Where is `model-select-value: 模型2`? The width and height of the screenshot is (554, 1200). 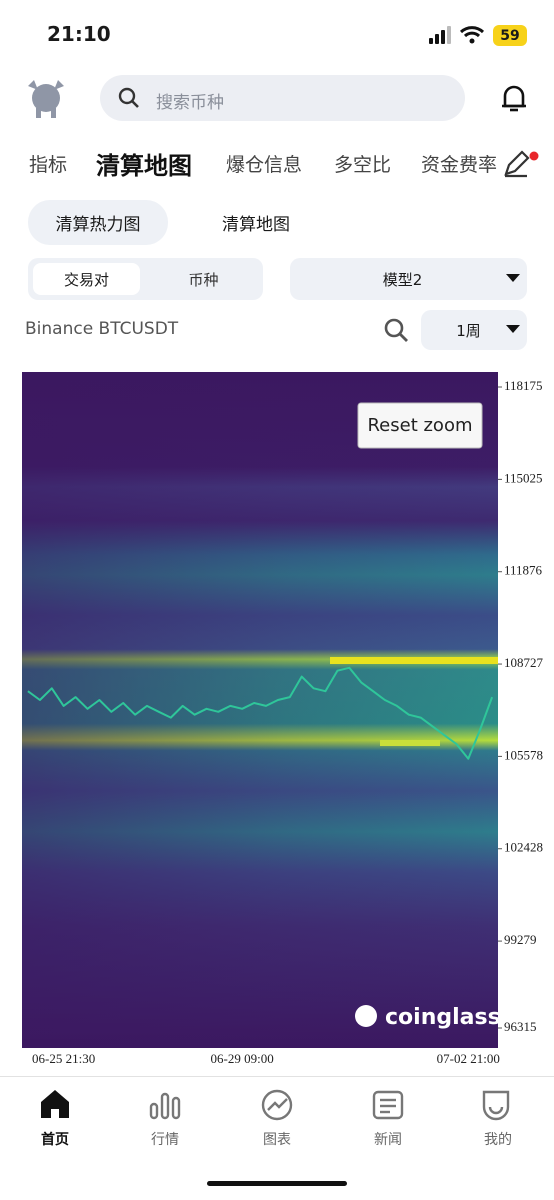
model-select-value: 模型2 is located at coordinates (402, 279).